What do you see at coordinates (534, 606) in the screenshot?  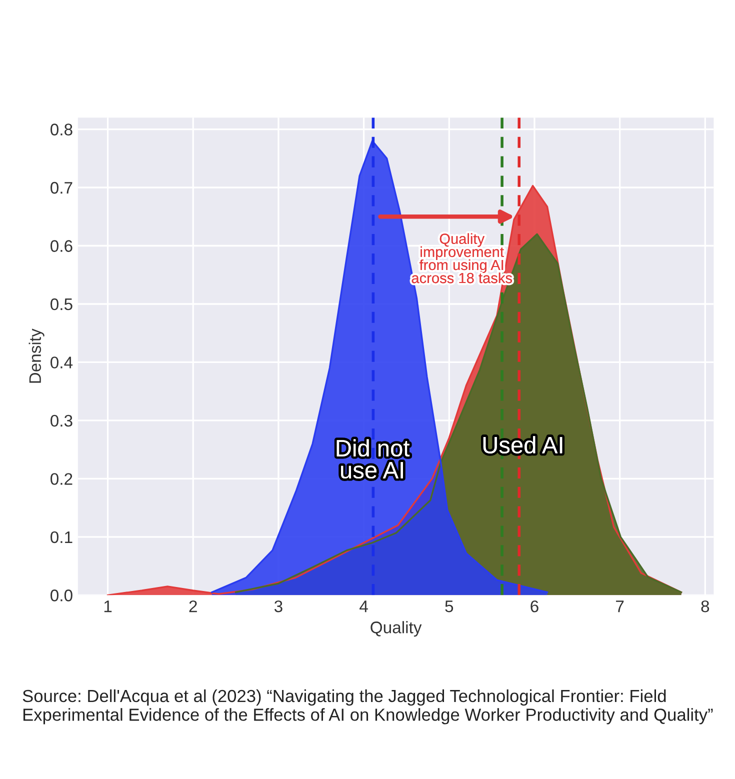 I see `x-tick-label: 6` at bounding box center [534, 606].